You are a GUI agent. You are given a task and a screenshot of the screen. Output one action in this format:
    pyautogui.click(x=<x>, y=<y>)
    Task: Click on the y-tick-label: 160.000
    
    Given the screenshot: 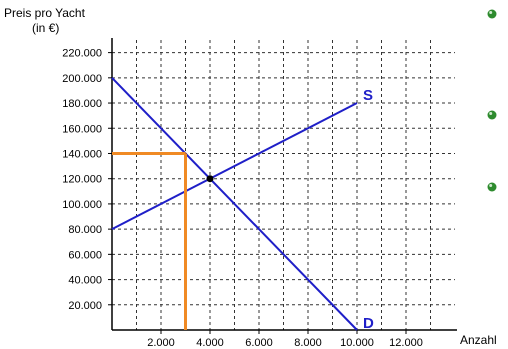 What is the action you would take?
    pyautogui.click(x=82, y=129)
    